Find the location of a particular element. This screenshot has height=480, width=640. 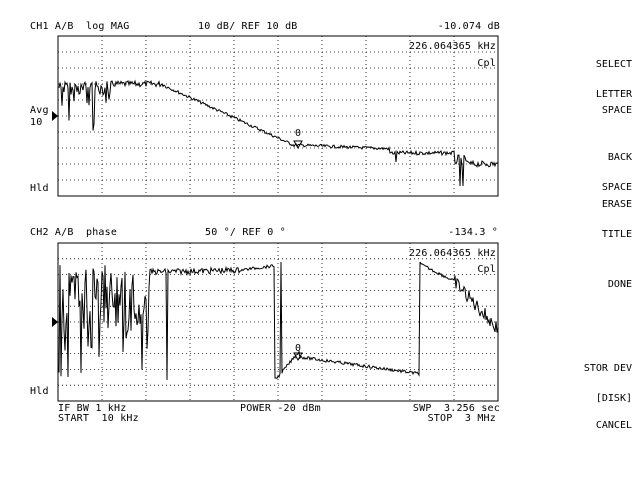

ch1-header-label: CH1 A/B log MAG is located at coordinates (80, 26).